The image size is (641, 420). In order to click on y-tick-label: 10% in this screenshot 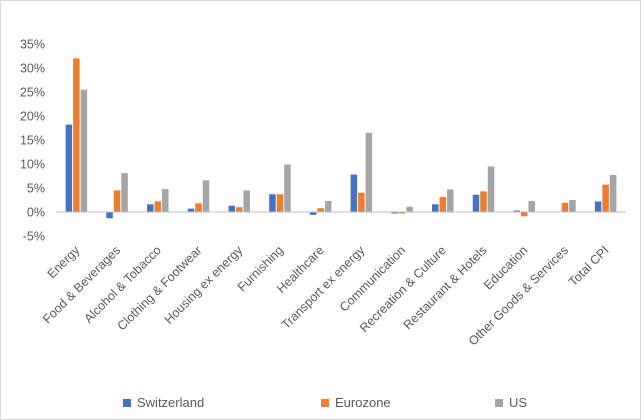, I will do `click(32, 165)`.